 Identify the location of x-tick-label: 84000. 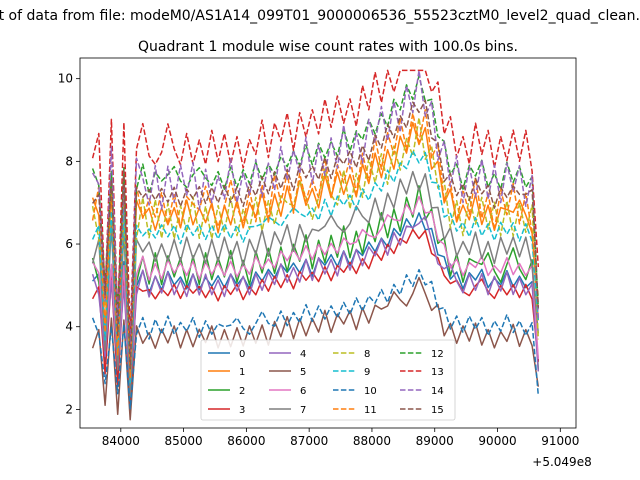
(121, 441).